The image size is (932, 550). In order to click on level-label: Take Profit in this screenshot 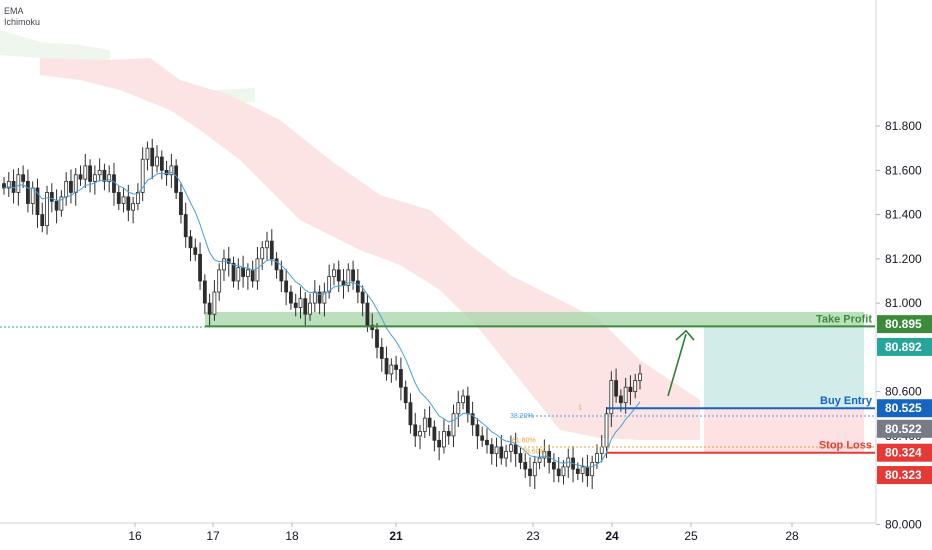, I will do `click(844, 319)`.